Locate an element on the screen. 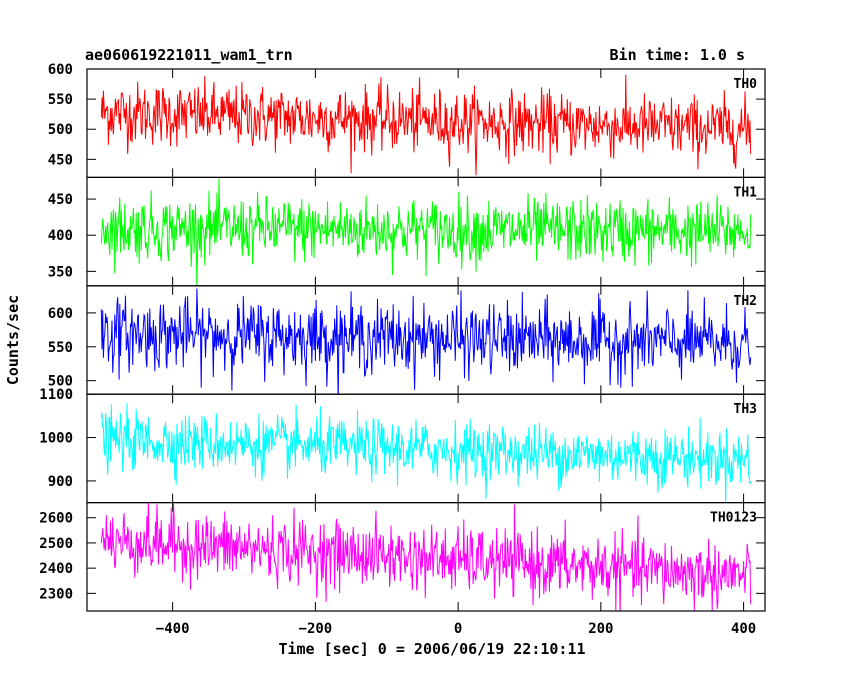  bin-time-label: Bin time: 1.0 s is located at coordinates (677, 55).